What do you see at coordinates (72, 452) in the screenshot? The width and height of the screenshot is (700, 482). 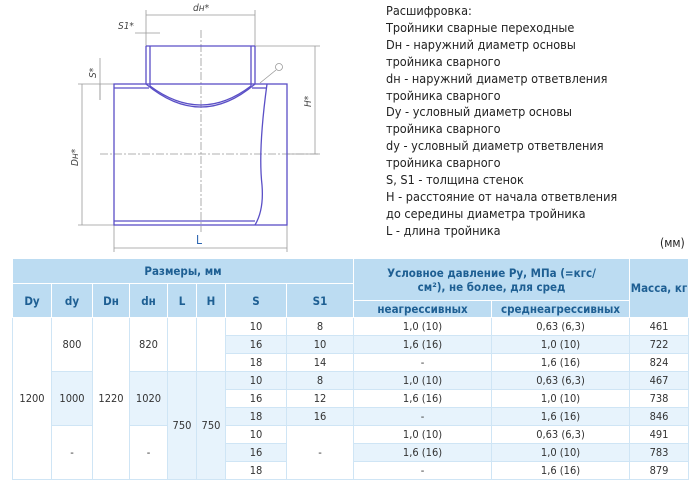 I see `dy-branch-cell: -` at bounding box center [72, 452].